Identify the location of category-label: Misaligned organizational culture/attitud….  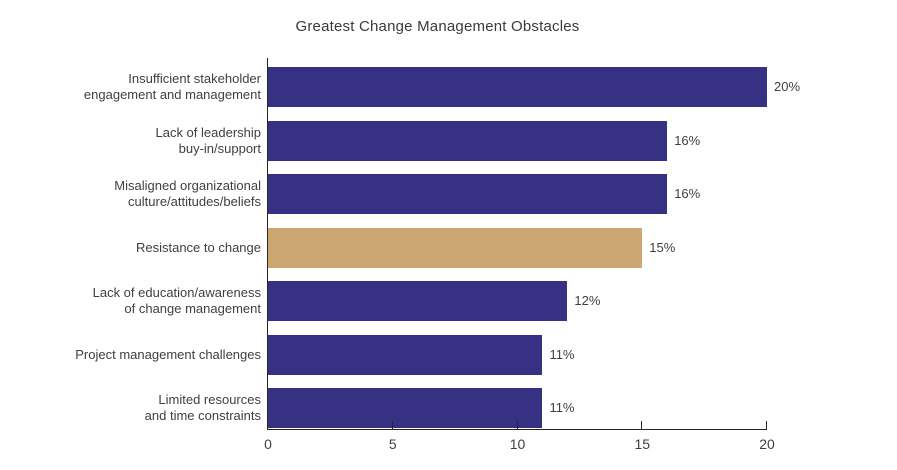
(187, 193).